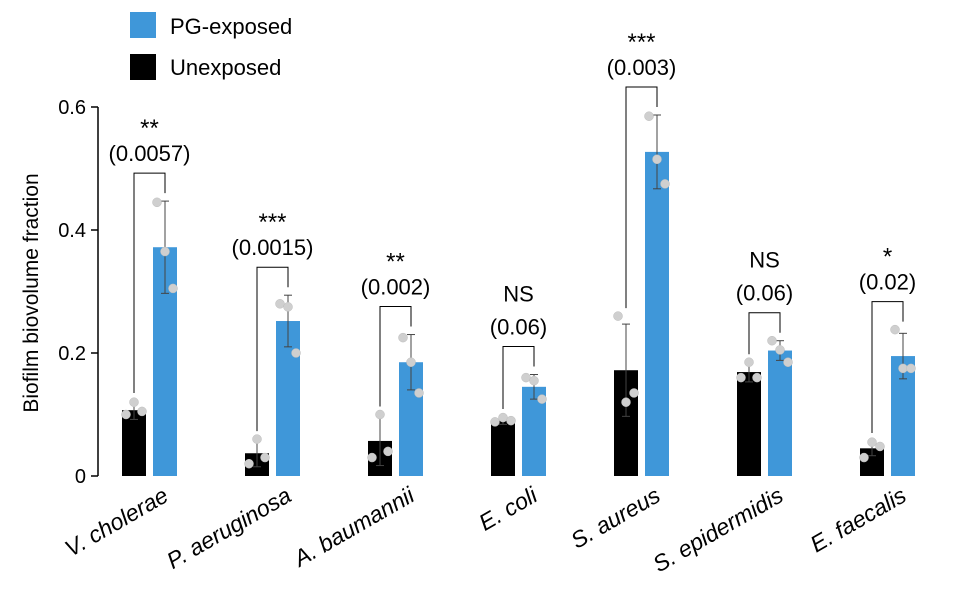 The image size is (972, 611). What do you see at coordinates (228, 528) in the screenshot?
I see `category-label-1: P. aeruginosa` at bounding box center [228, 528].